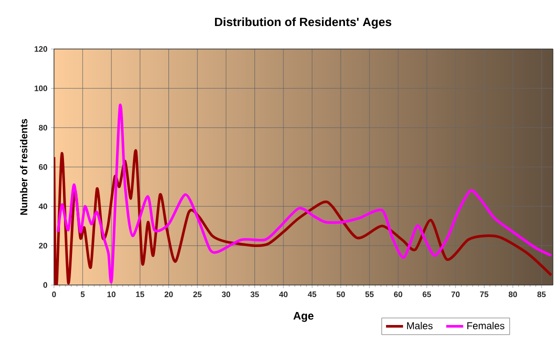 The width and height of the screenshot is (560, 353). I want to click on x-axis-title: Age, so click(303, 317).